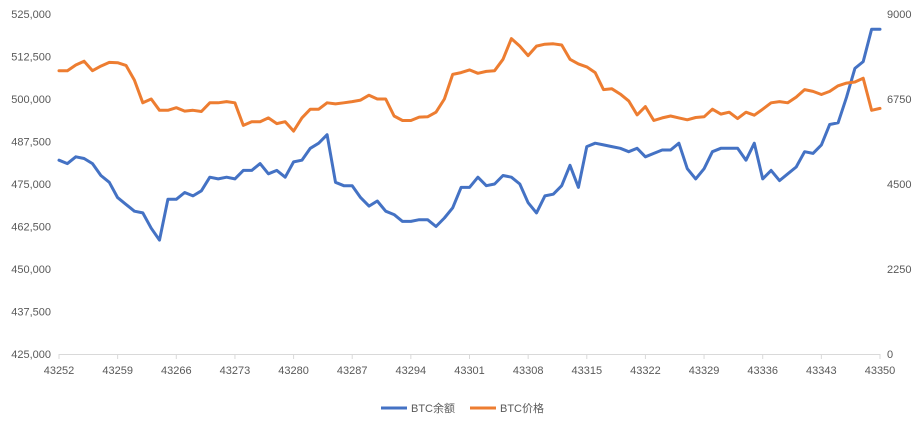 Image resolution: width=924 pixels, height=426 pixels. I want to click on right-axis-ticks: 0 2250 4500 6750 9000, so click(899, 185).